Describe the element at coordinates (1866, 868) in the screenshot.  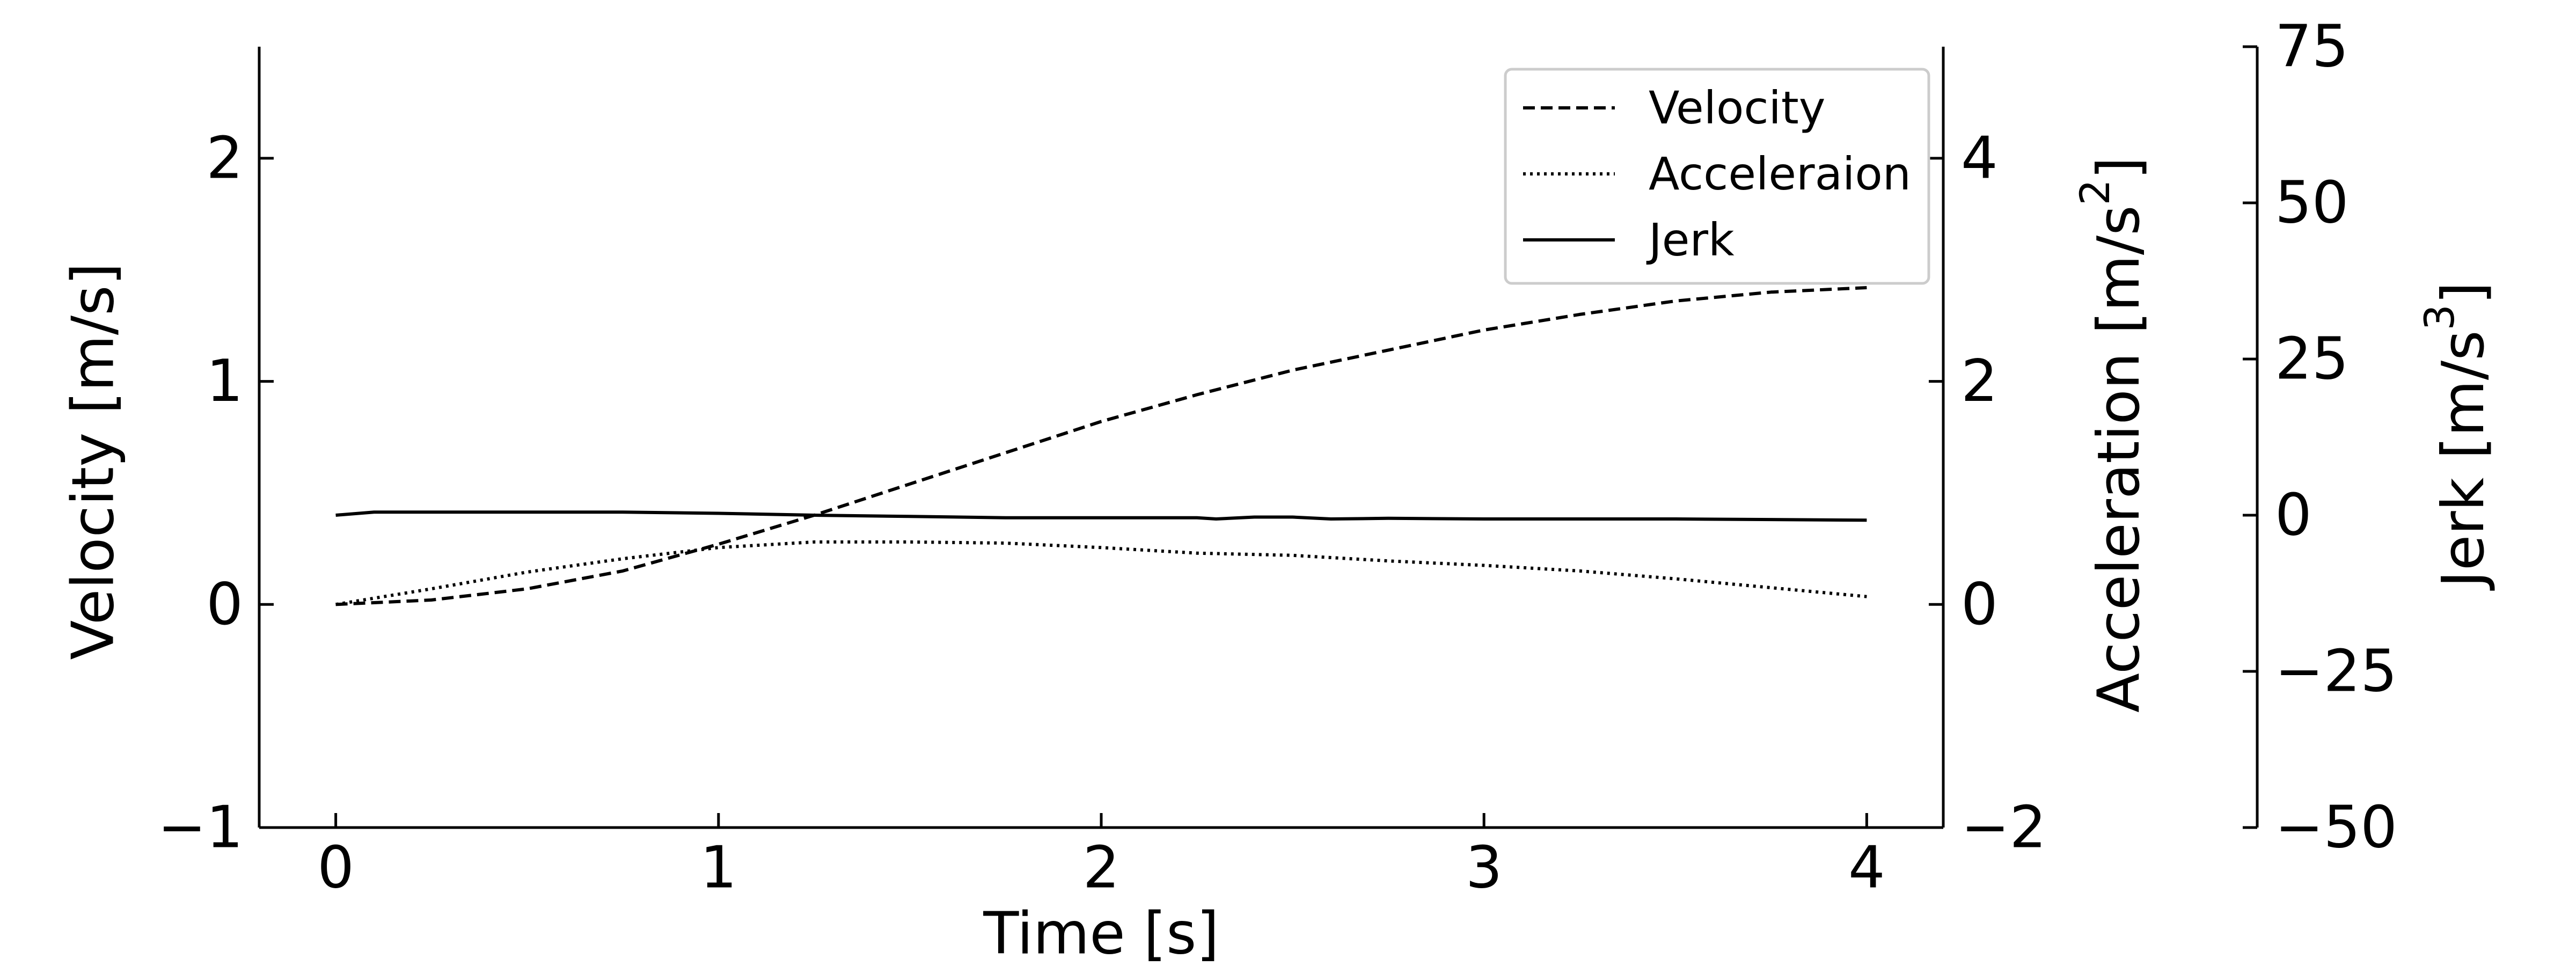
I see `x-tick-label: 4` at that location.